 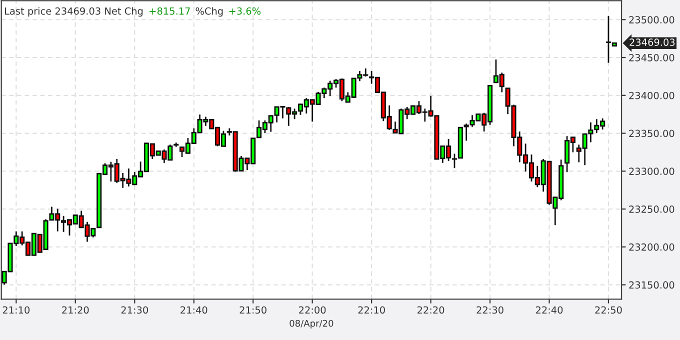 What do you see at coordinates (253, 310) in the screenshot?
I see `x-tick-label: 21:50` at bounding box center [253, 310].